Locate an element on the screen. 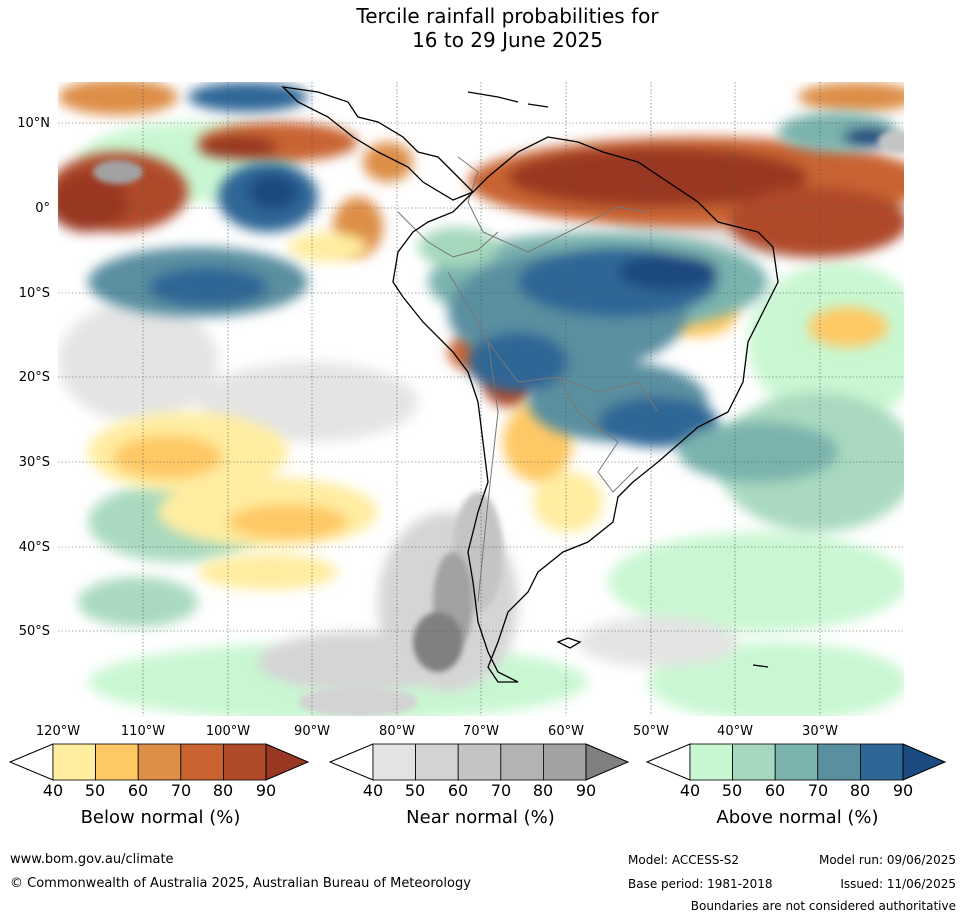 This screenshot has width=965, height=919. colorbar-near-normal is located at coordinates (480, 764).